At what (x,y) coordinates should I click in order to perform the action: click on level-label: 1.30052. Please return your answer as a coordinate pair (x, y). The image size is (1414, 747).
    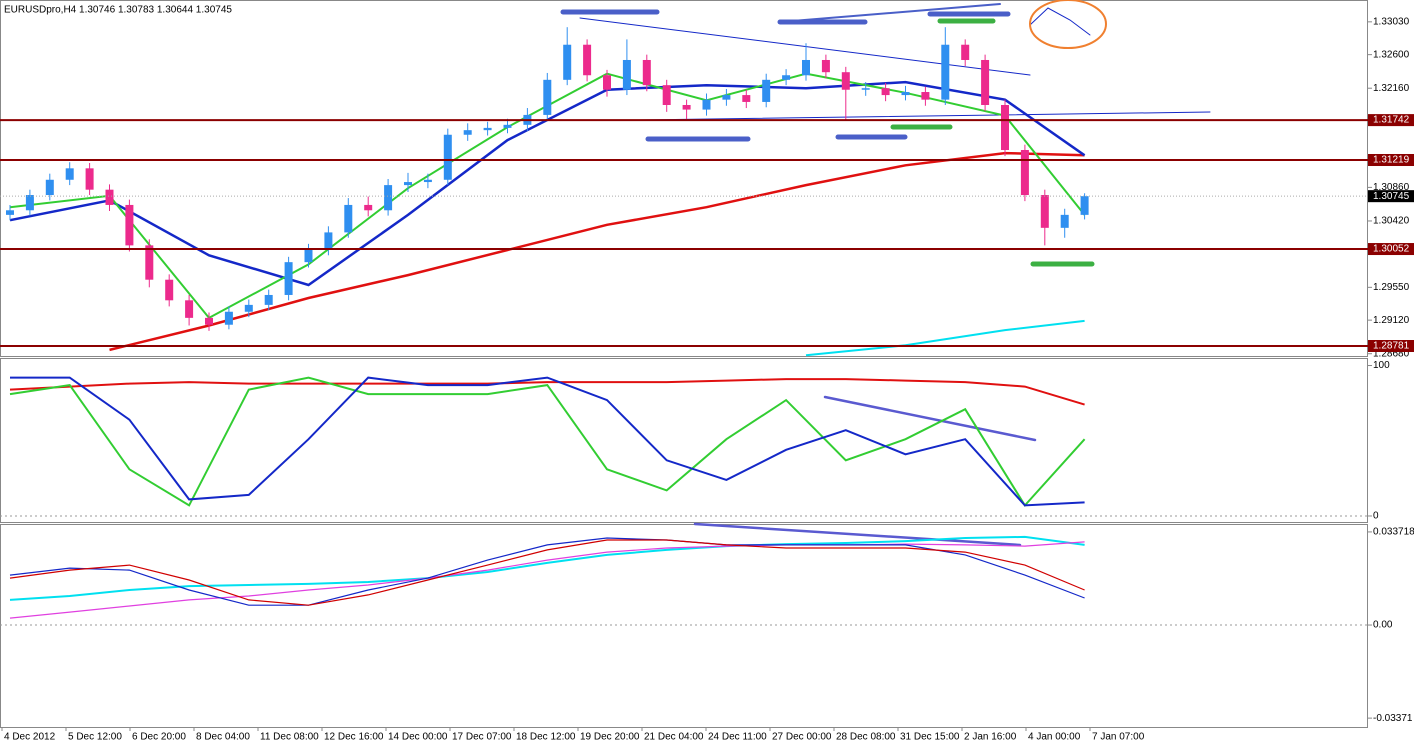
    Looking at the image, I should click on (1391, 249).